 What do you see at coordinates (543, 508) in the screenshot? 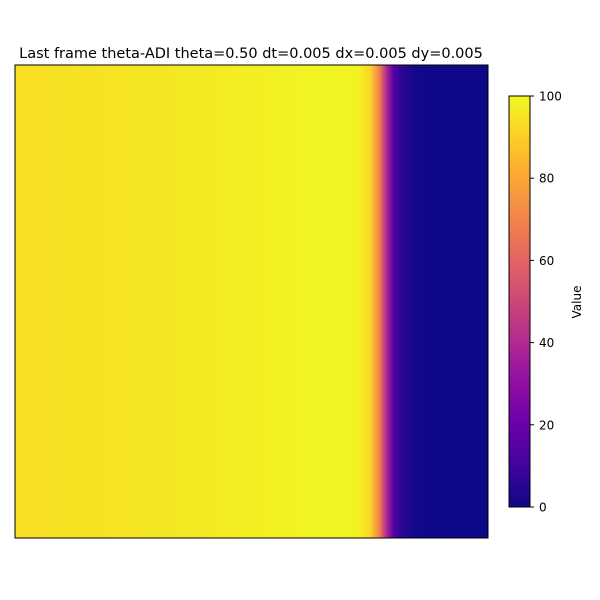
I see `colorbar-tick-label: 0` at bounding box center [543, 508].